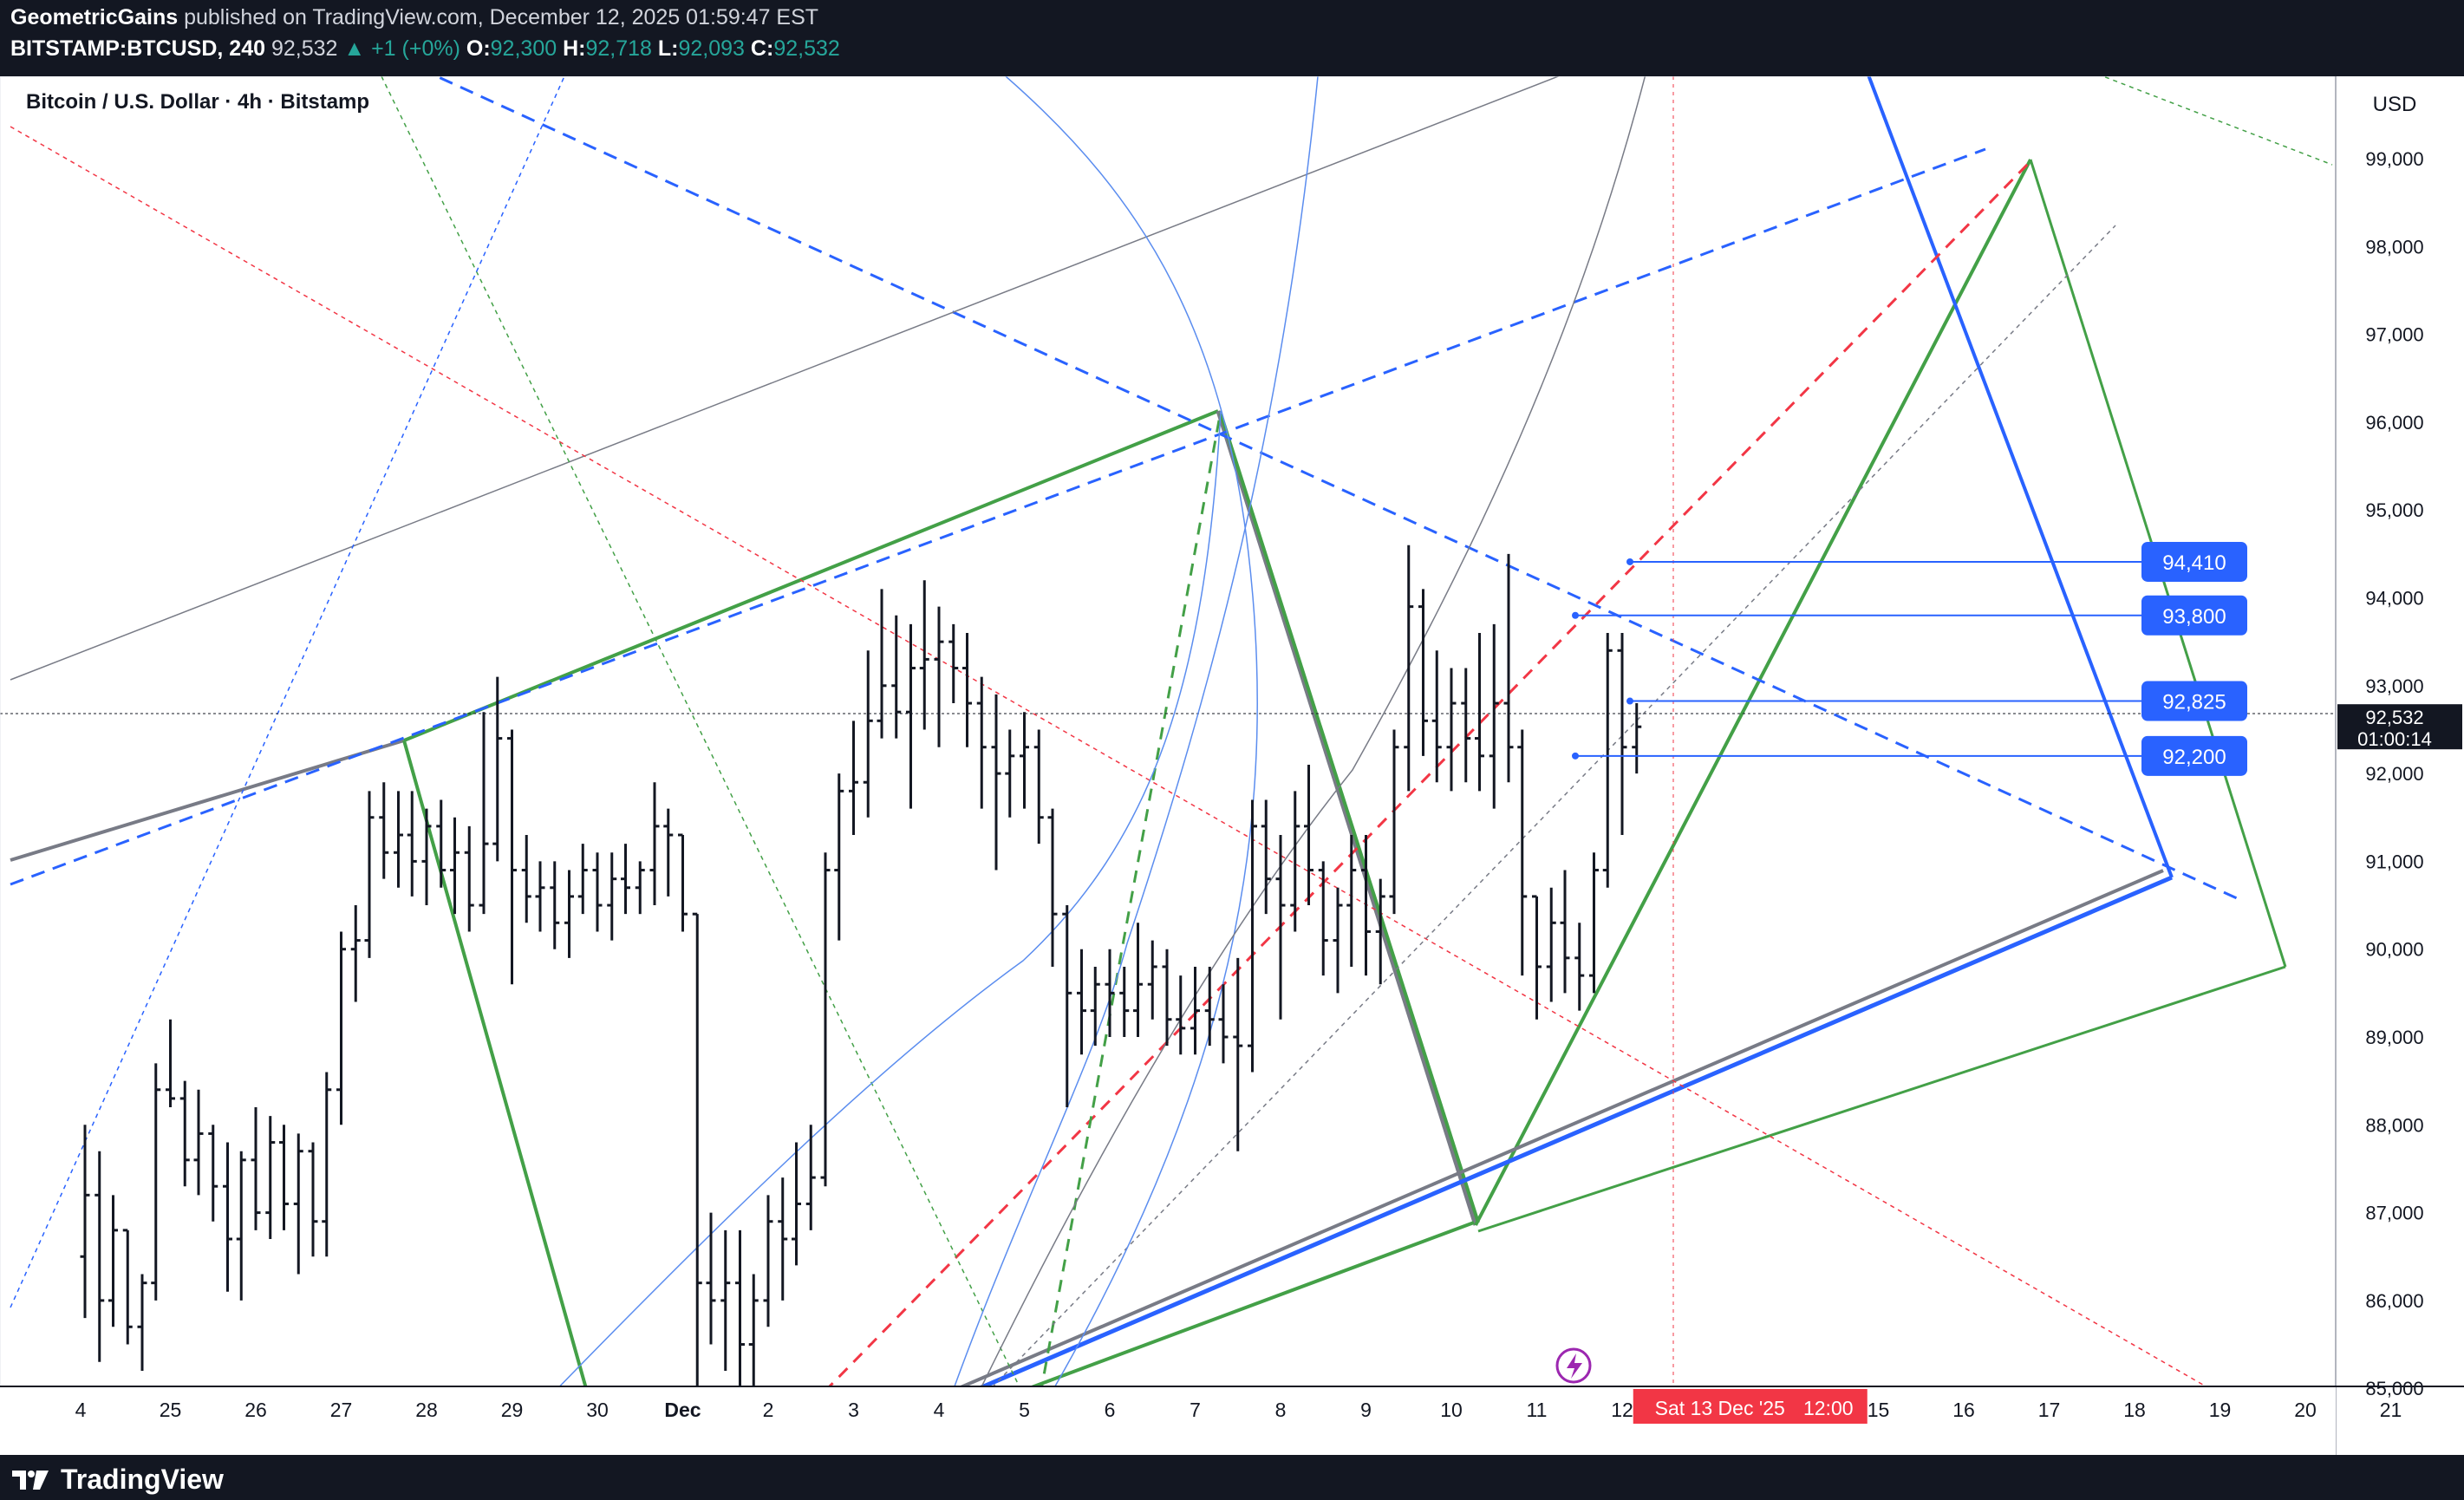 The width and height of the screenshot is (2464, 1500). I want to click on x-tick-label: 25, so click(171, 1410).